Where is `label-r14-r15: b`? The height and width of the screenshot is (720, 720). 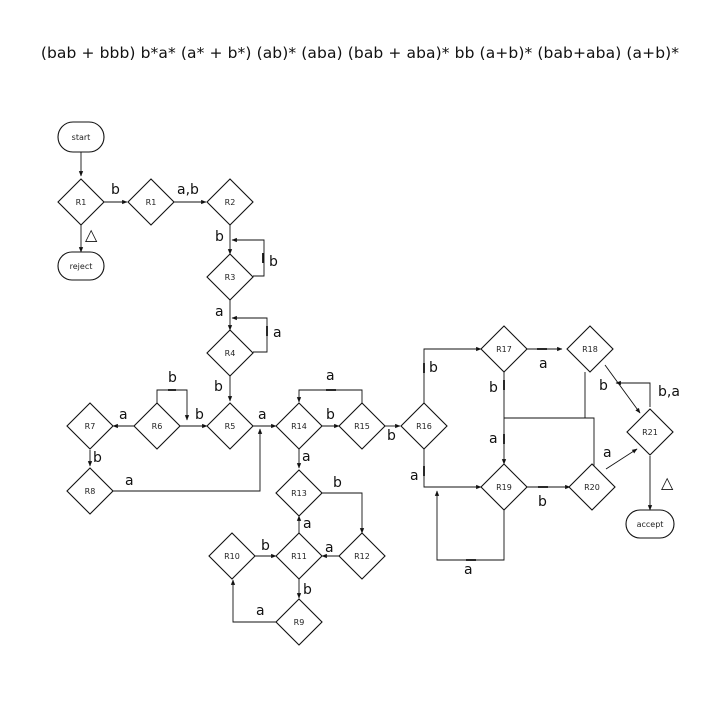
label-r14-r15: b is located at coordinates (330, 415).